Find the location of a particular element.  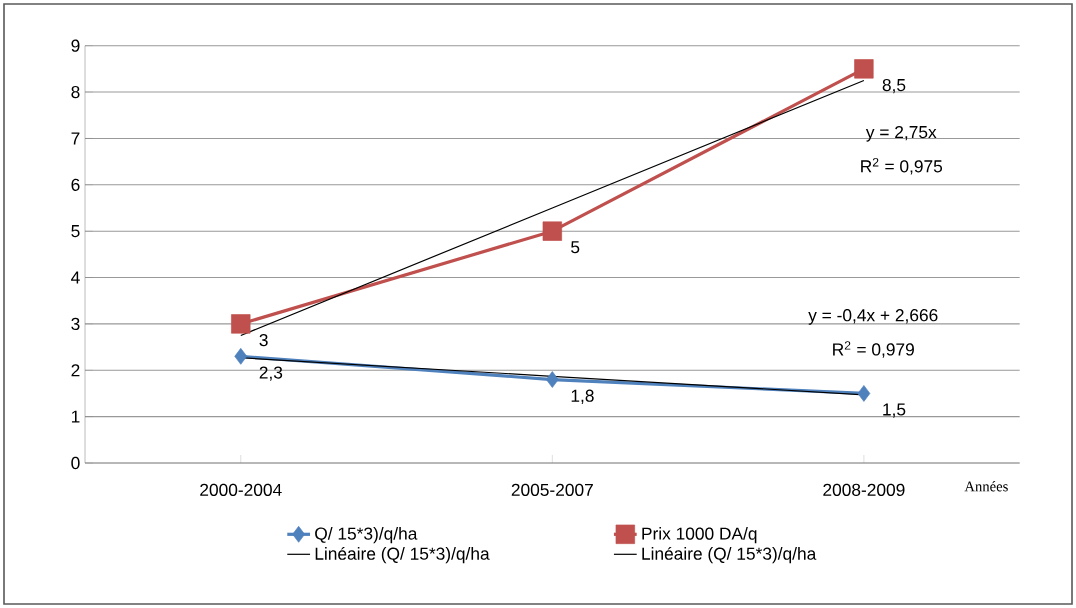

y-tick-label: 6 is located at coordinates (75, 184).